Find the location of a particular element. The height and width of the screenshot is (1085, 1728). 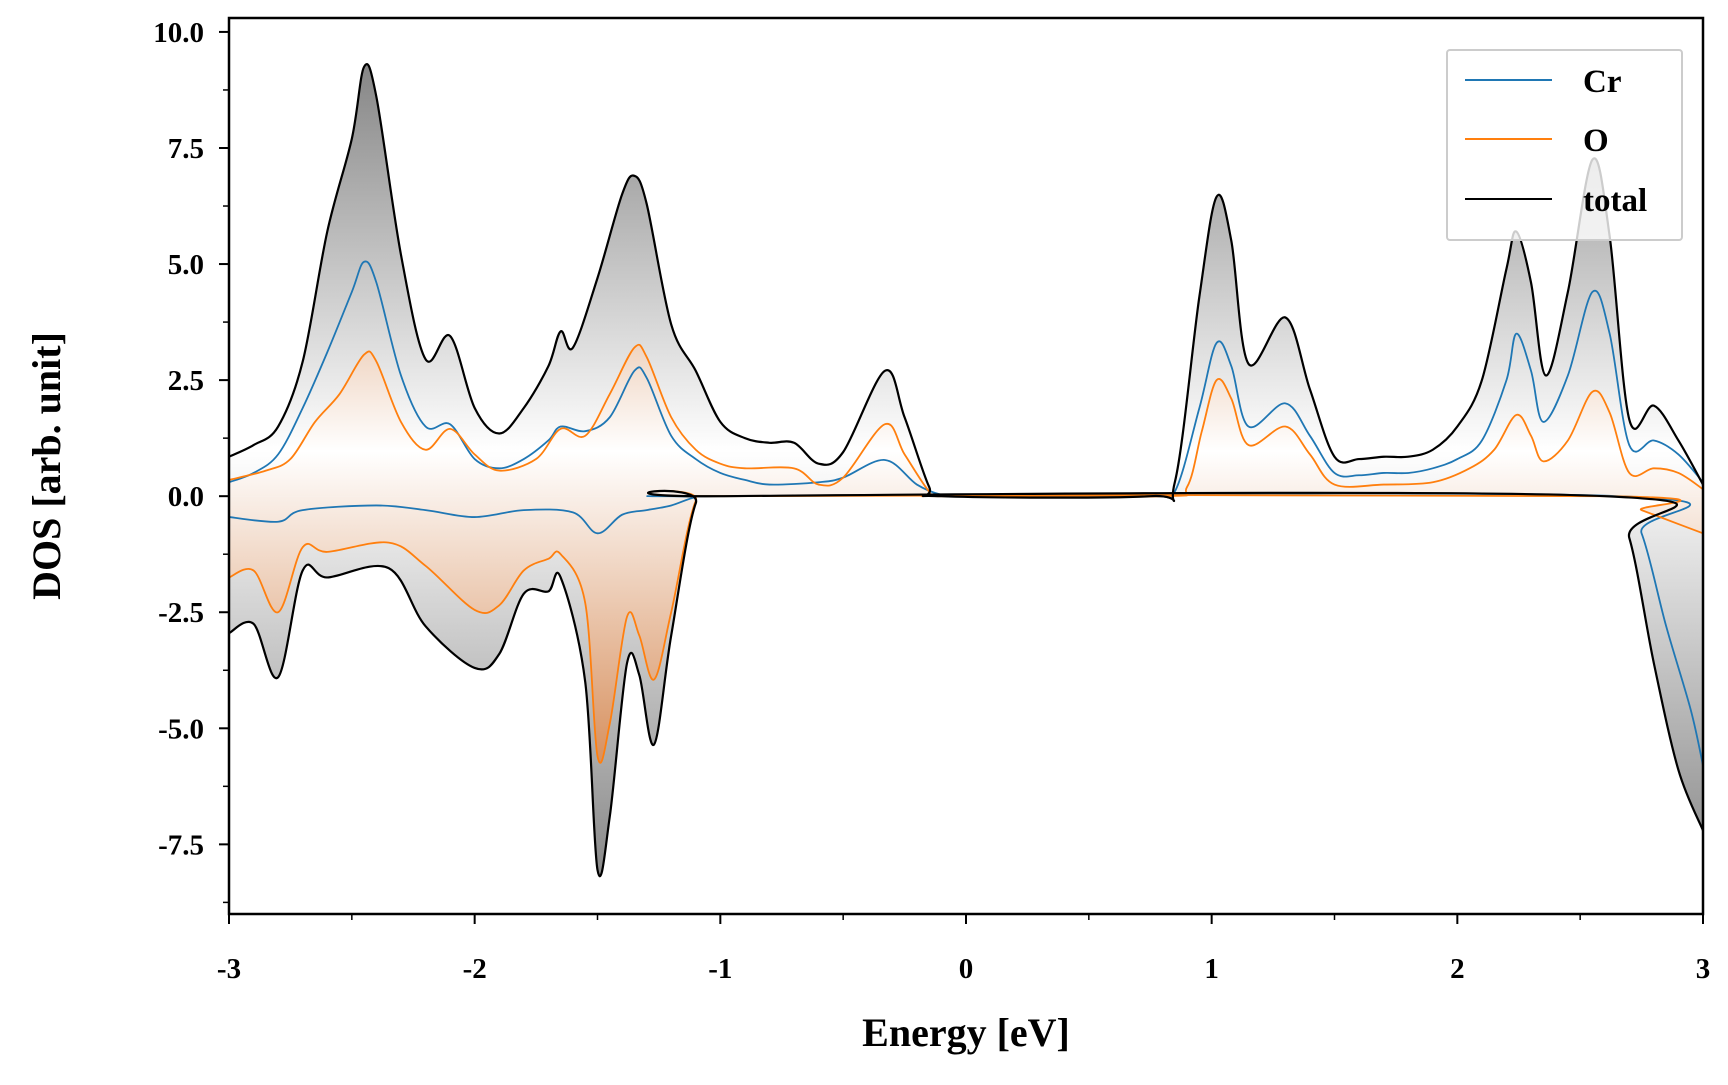

legend-label-total: total is located at coordinates (1615, 201).